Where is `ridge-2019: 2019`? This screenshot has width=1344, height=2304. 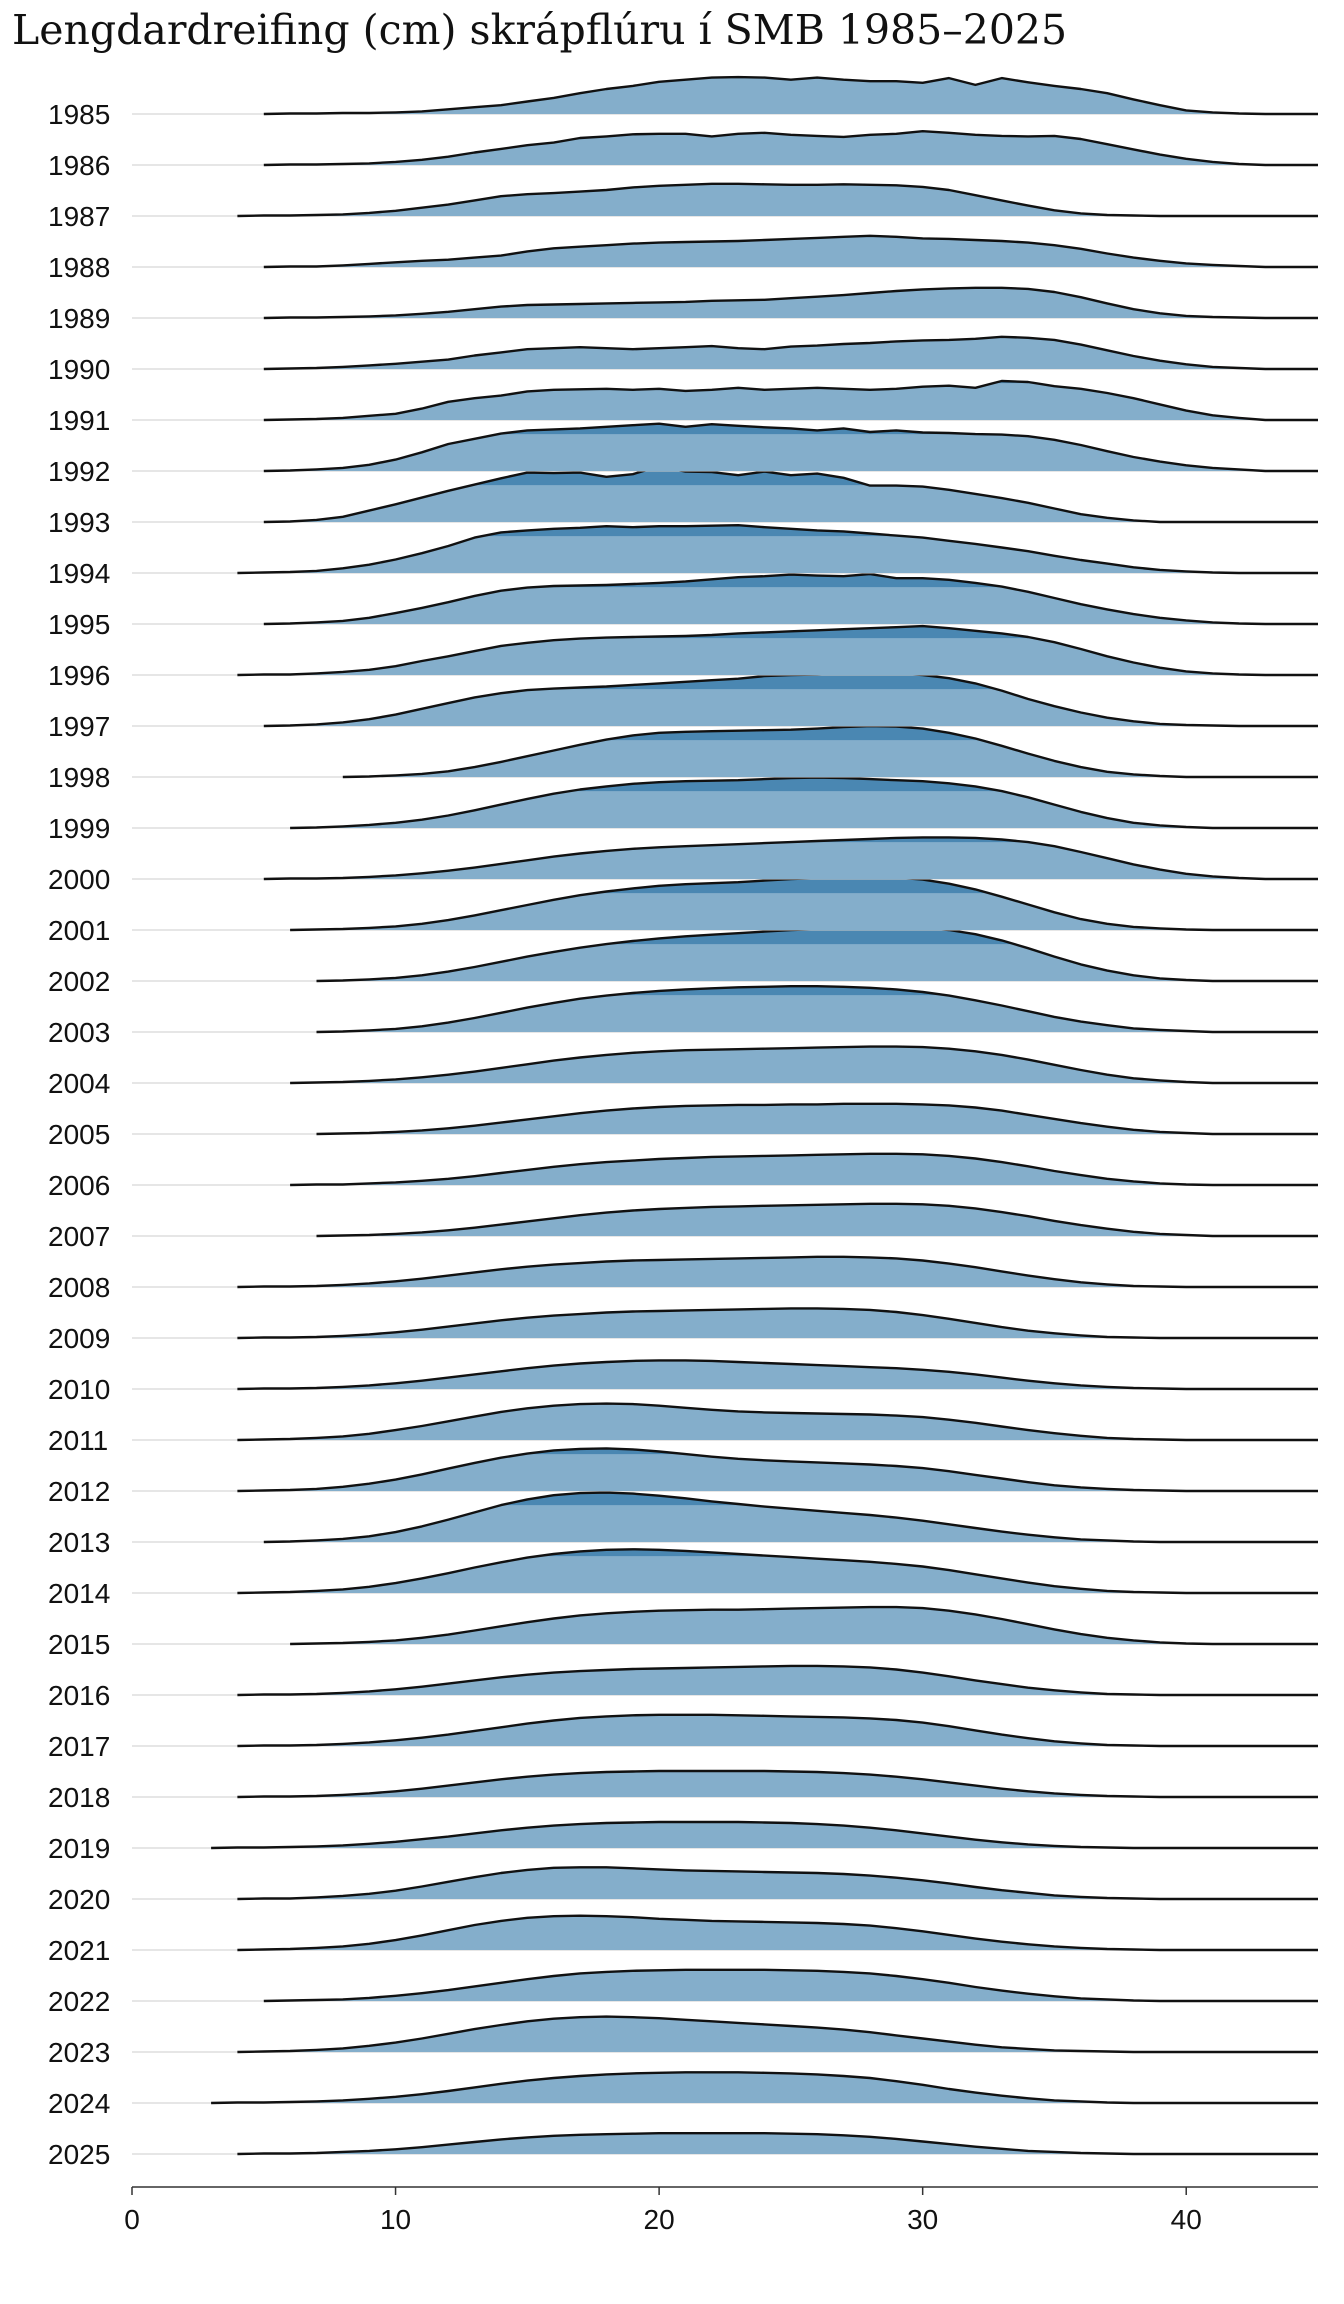
ridge-2019: 2019 is located at coordinates (683, 1842).